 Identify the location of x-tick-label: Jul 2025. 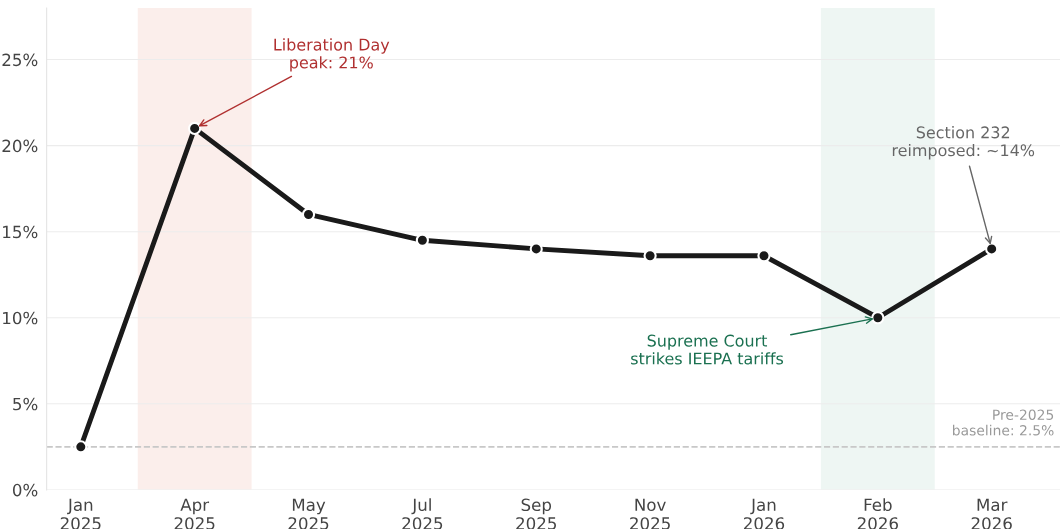
(422, 513).